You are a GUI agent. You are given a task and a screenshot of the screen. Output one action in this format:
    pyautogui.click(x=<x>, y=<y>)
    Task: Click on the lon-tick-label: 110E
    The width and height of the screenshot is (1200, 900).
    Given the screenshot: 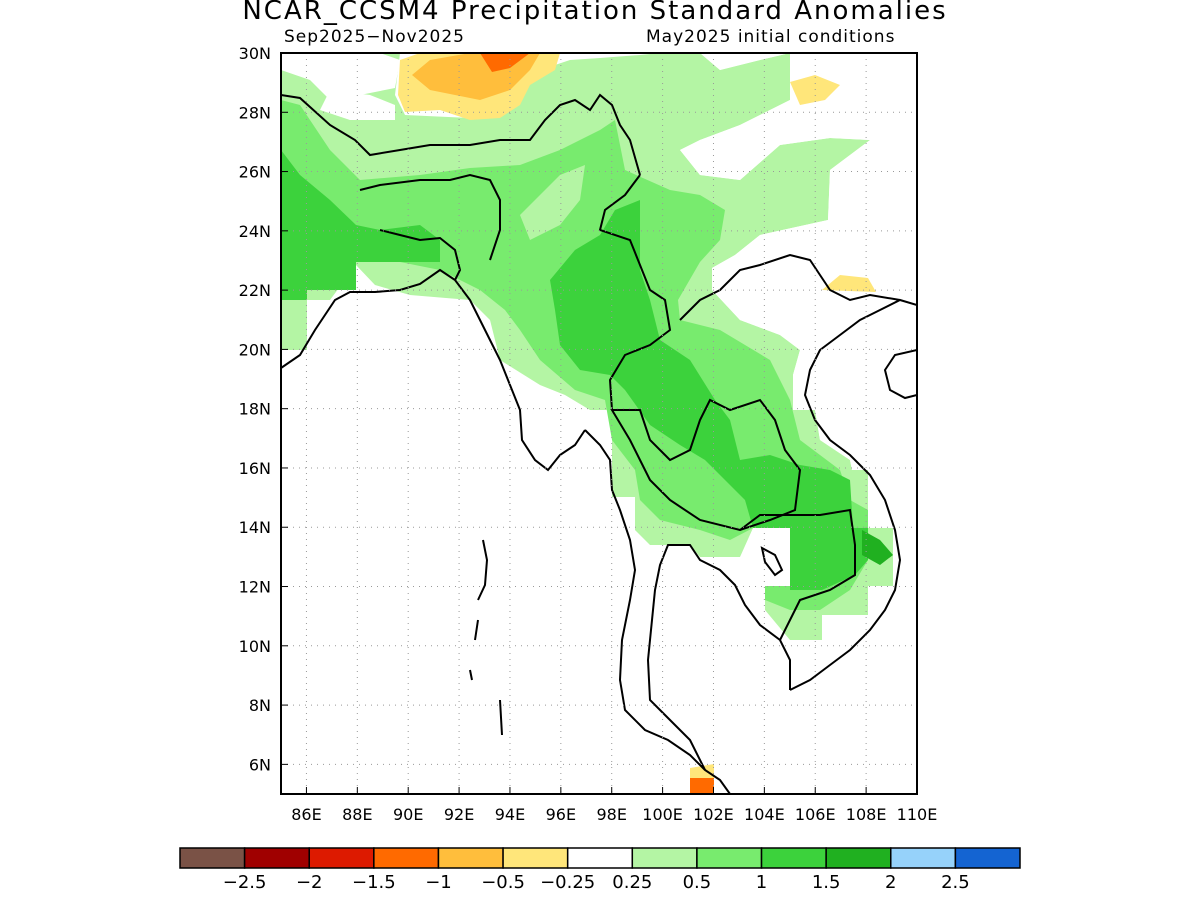 What is the action you would take?
    pyautogui.click(x=917, y=814)
    